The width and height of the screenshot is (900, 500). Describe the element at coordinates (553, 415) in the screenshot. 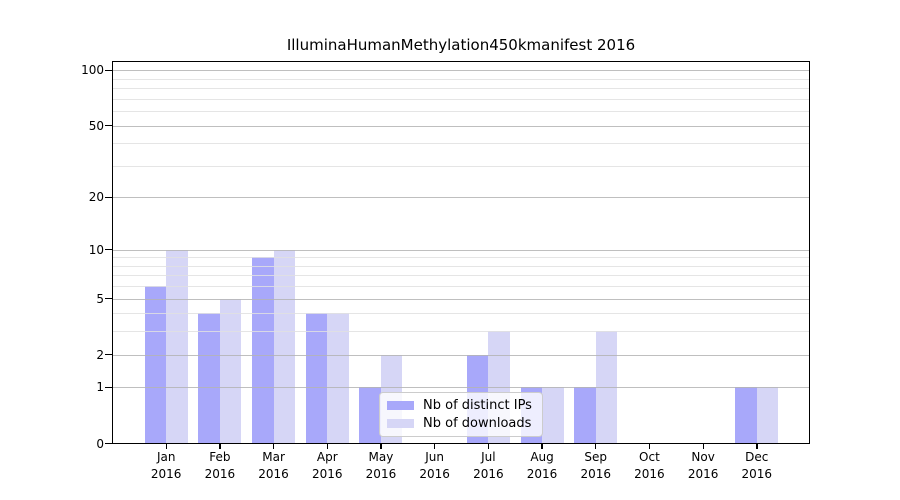

I see `bar-aug-downloads` at that location.